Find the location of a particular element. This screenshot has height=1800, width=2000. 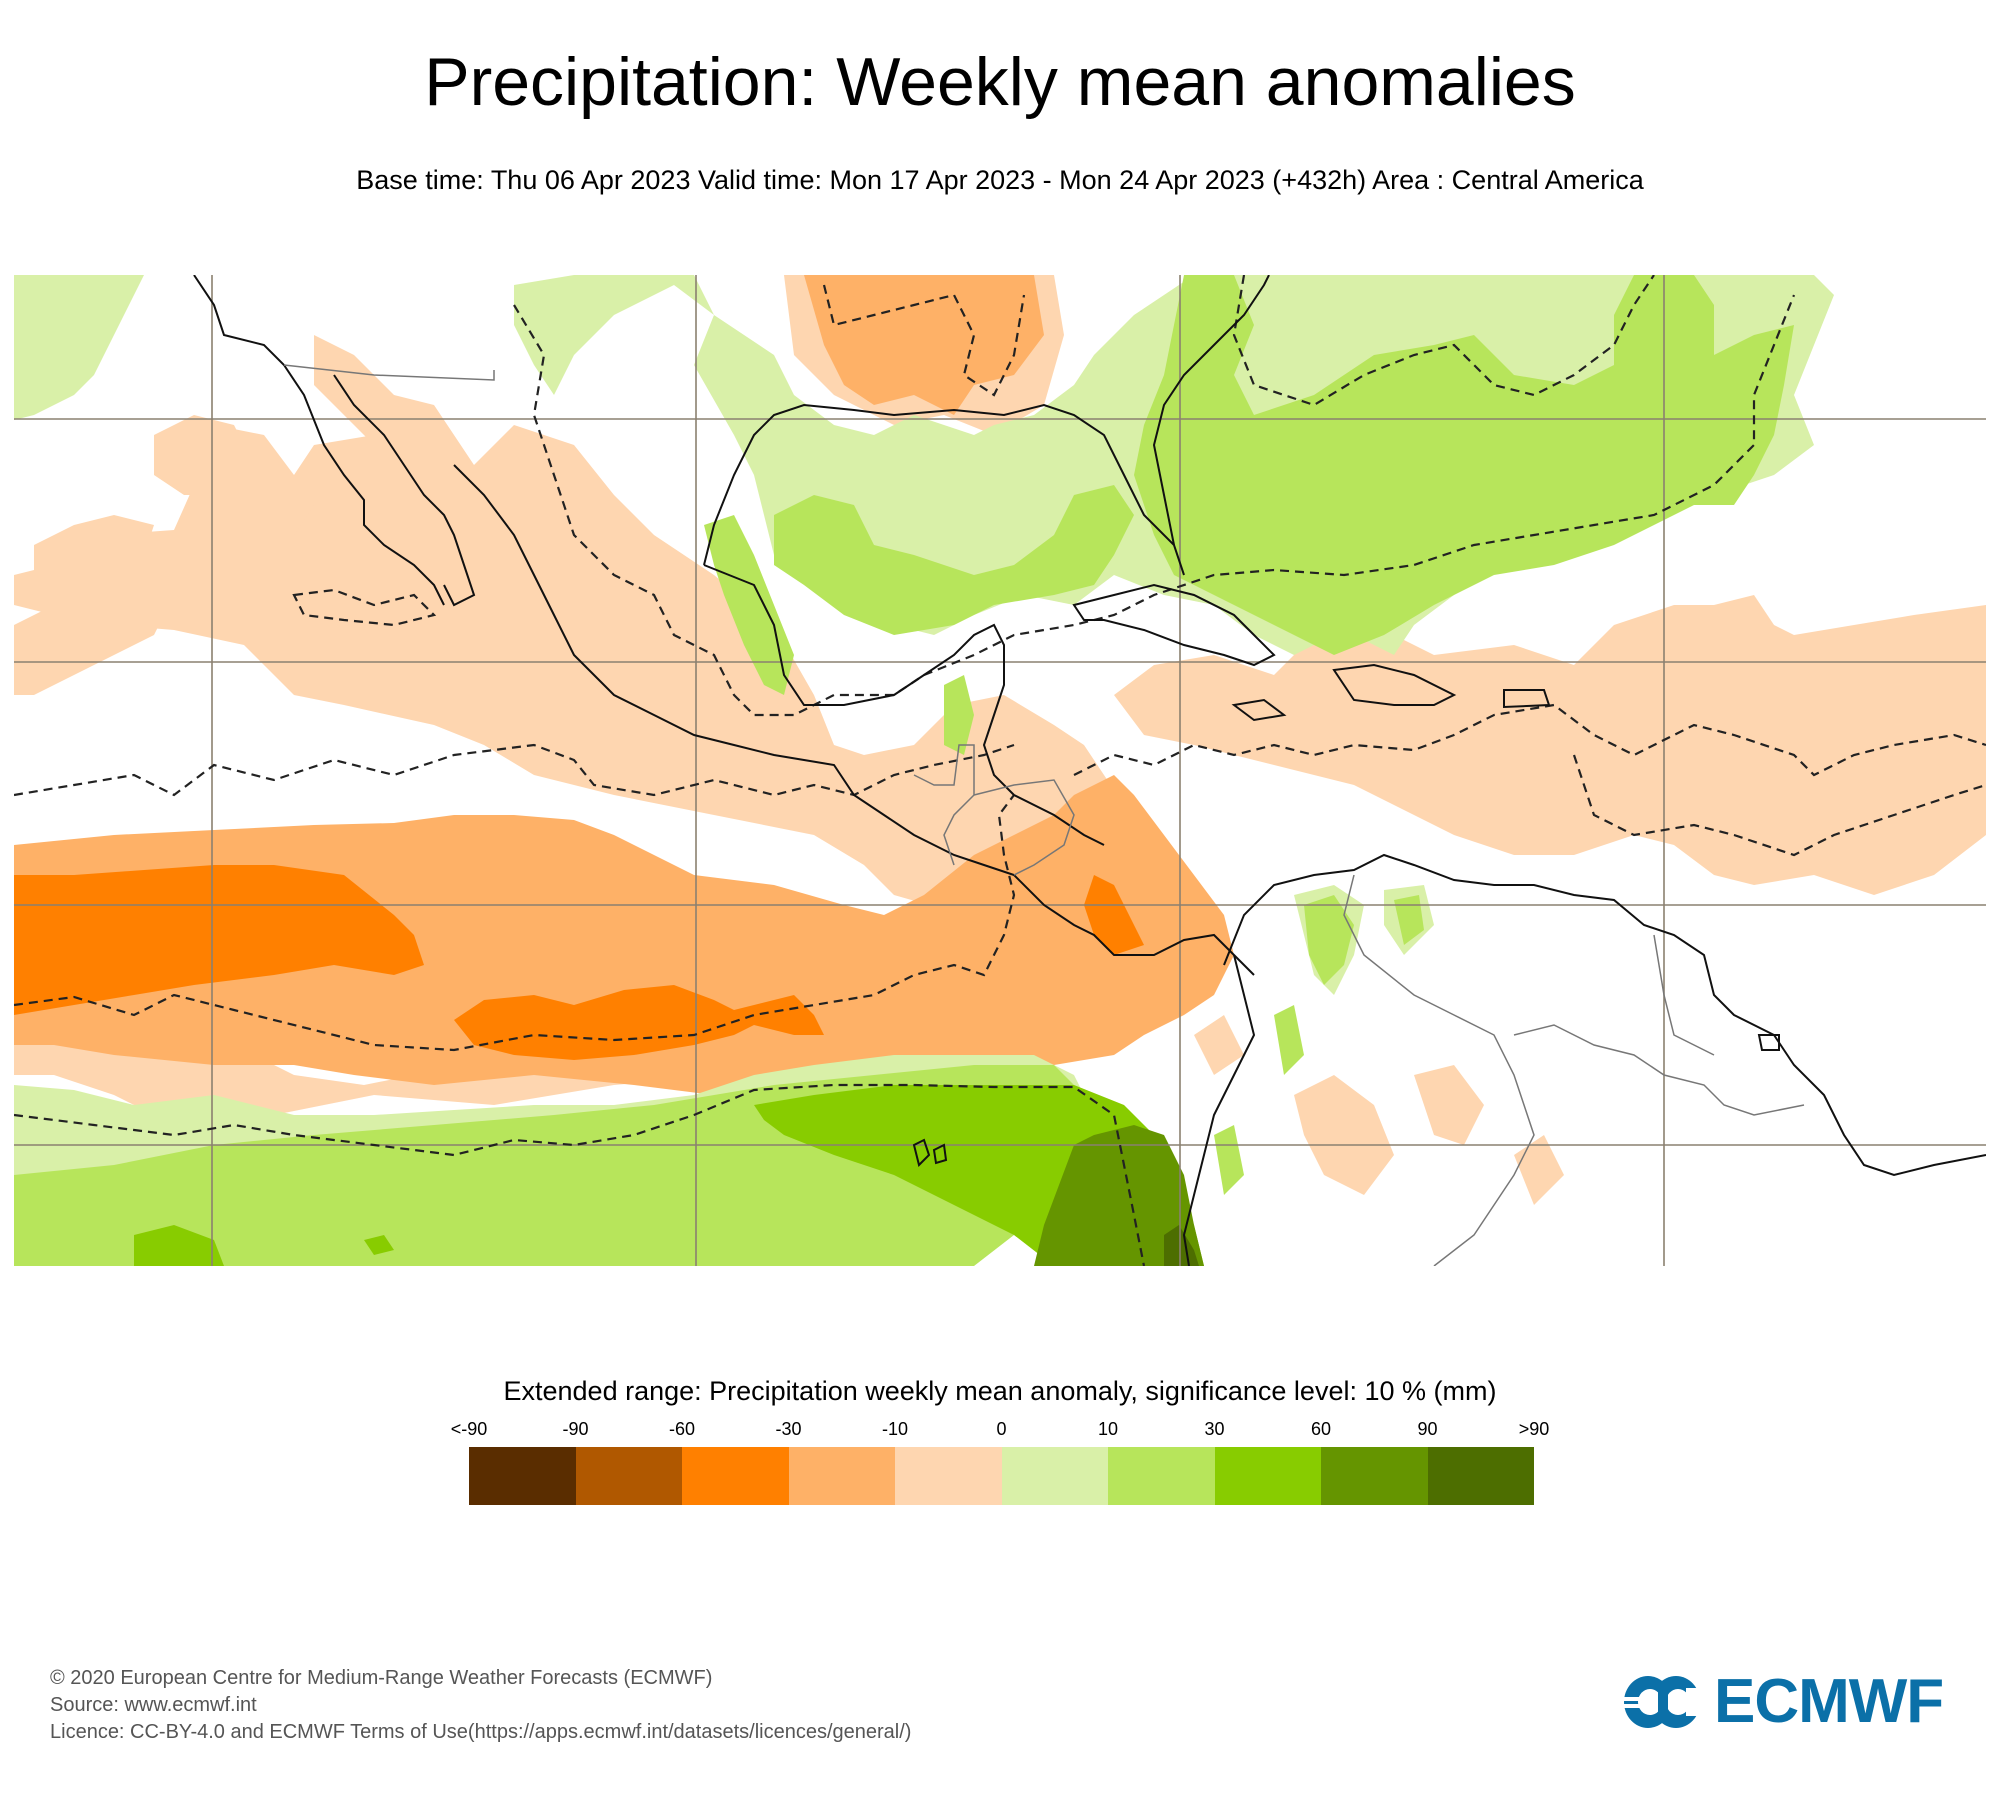

coast-puerto-rico is located at coordinates (1527, 699).